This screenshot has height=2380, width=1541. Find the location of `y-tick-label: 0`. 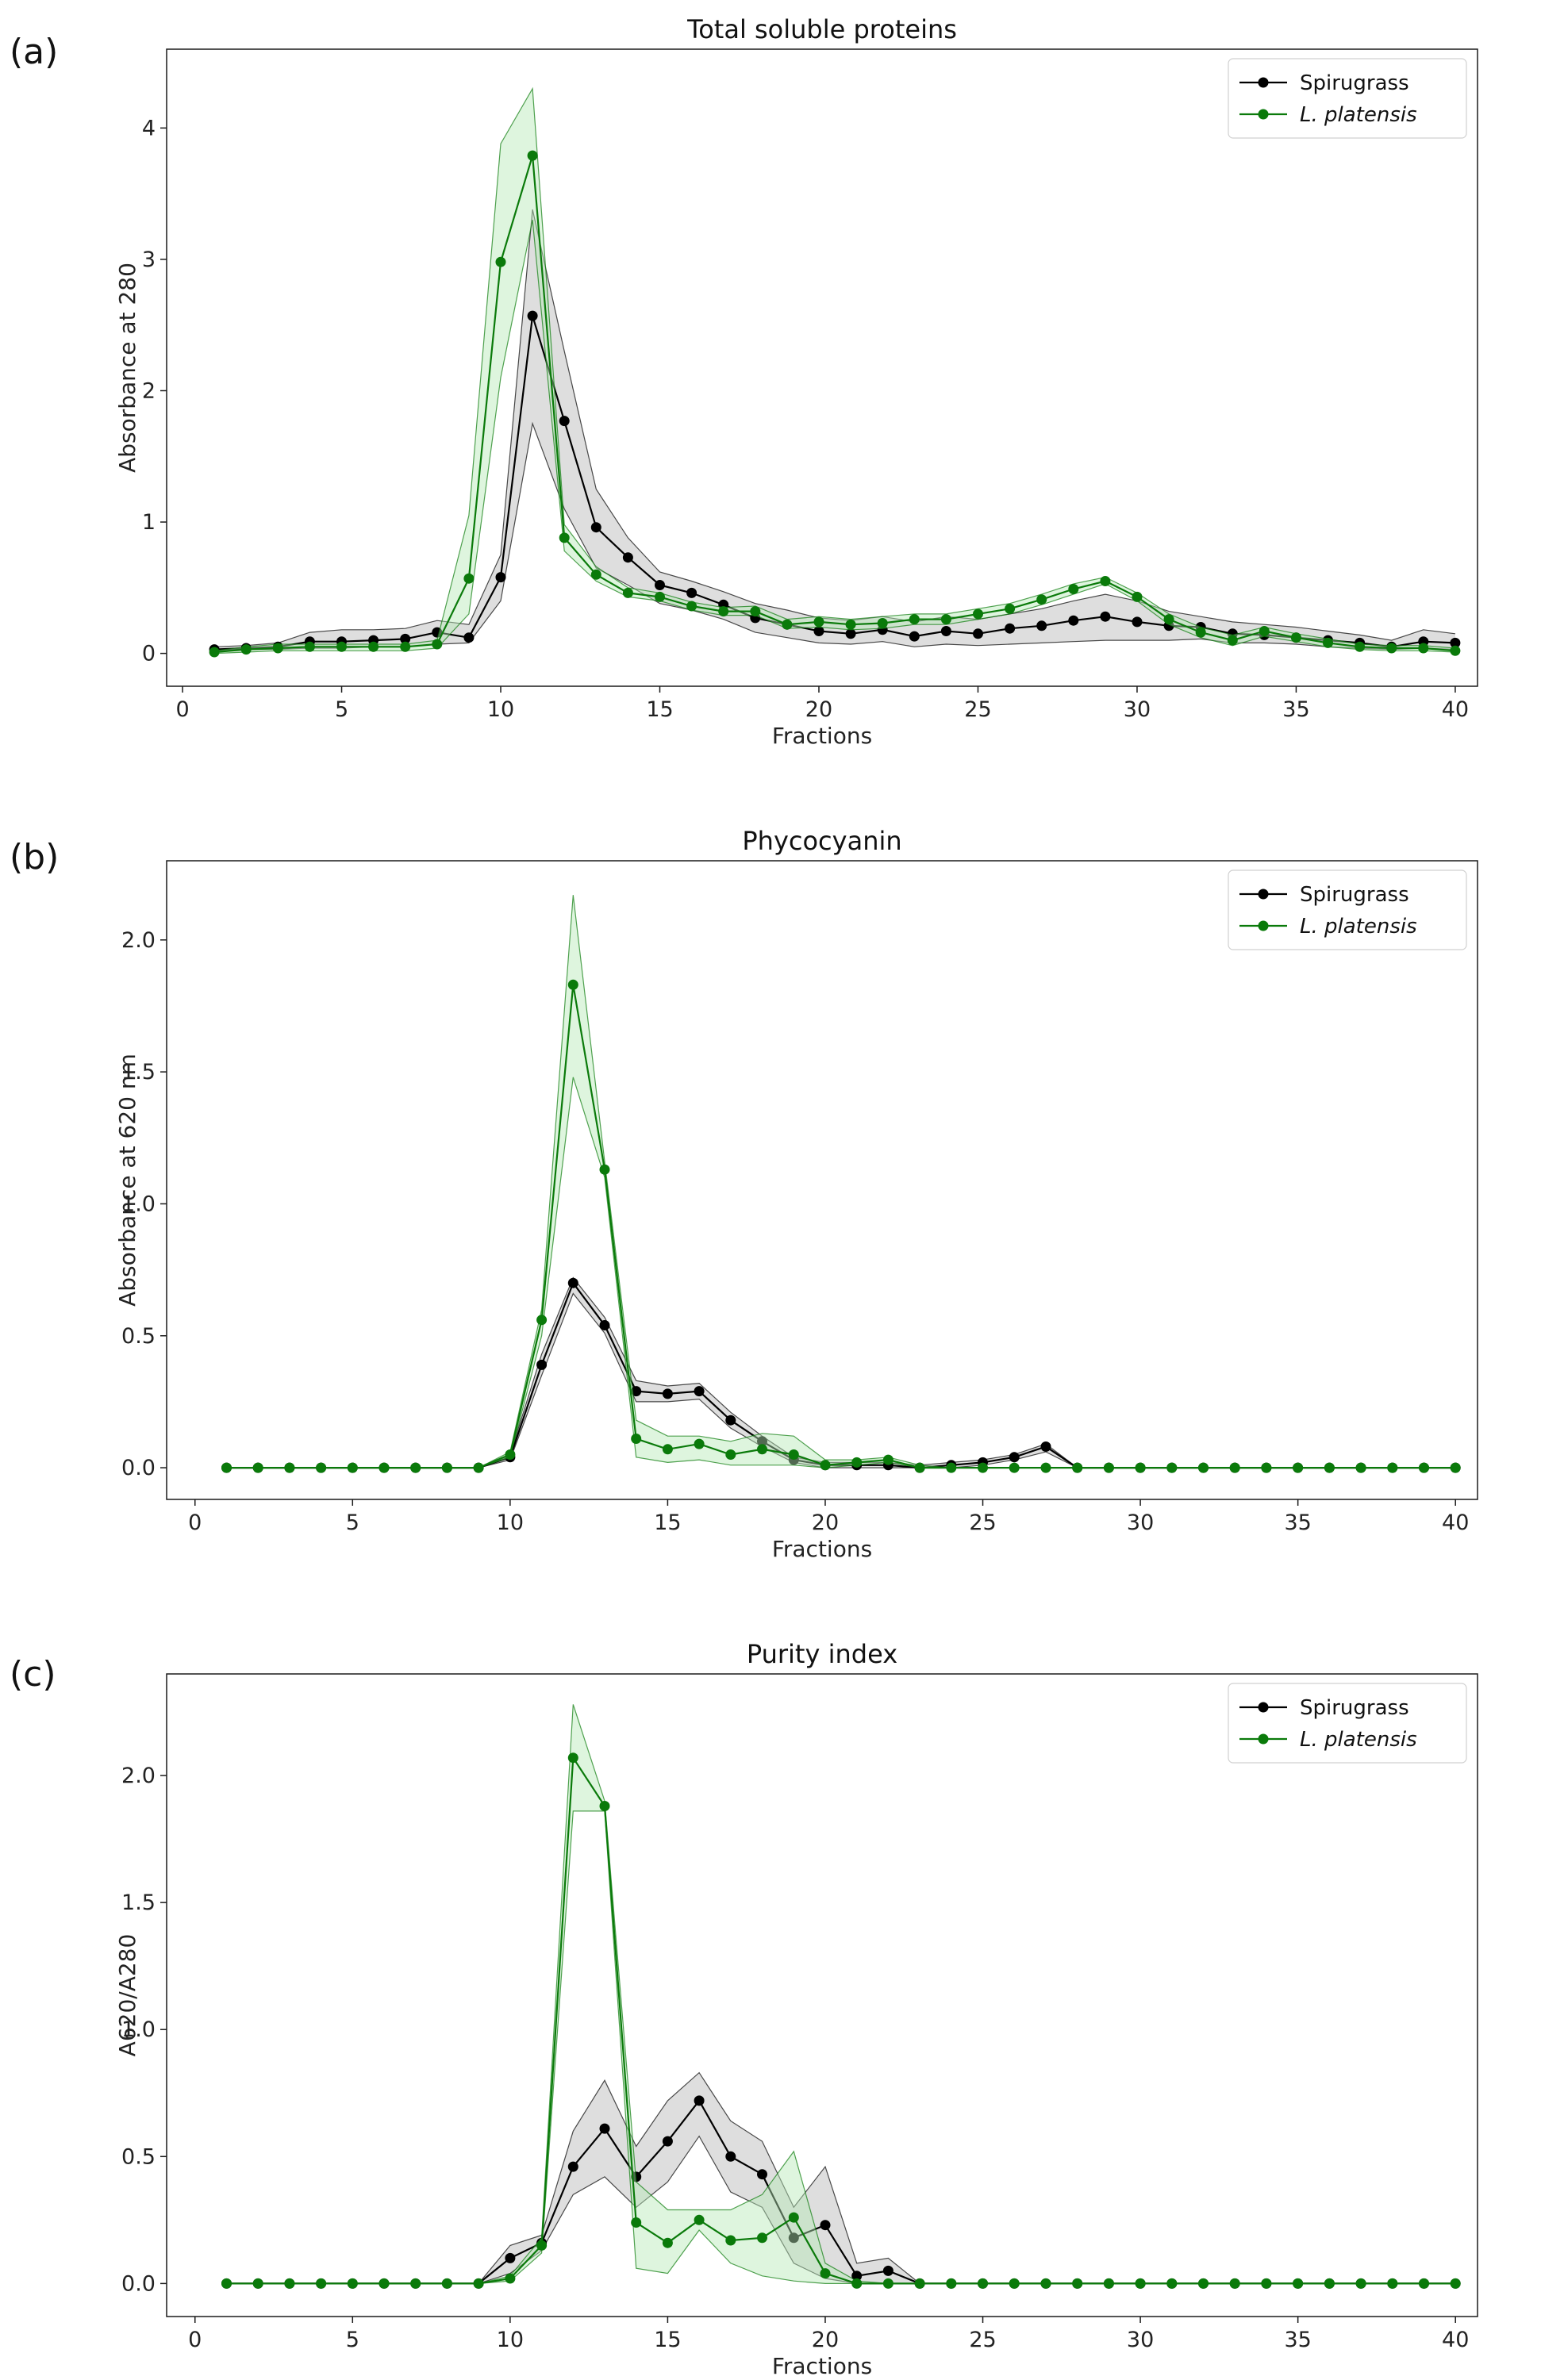

y-tick-label: 0 is located at coordinates (149, 654).